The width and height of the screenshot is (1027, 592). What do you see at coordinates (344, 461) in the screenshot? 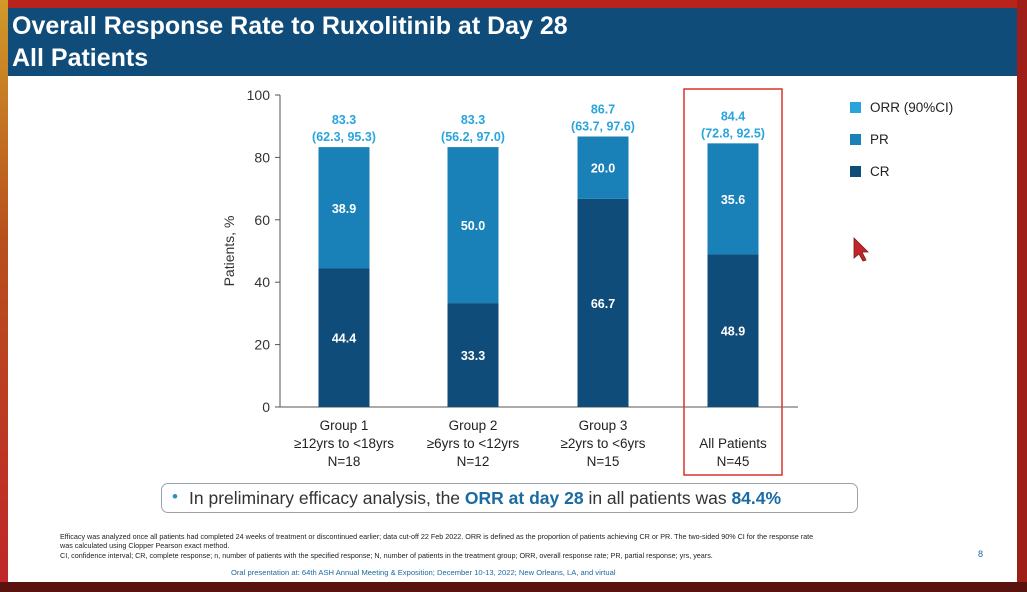
I see `x-category-label: N=18` at bounding box center [344, 461].